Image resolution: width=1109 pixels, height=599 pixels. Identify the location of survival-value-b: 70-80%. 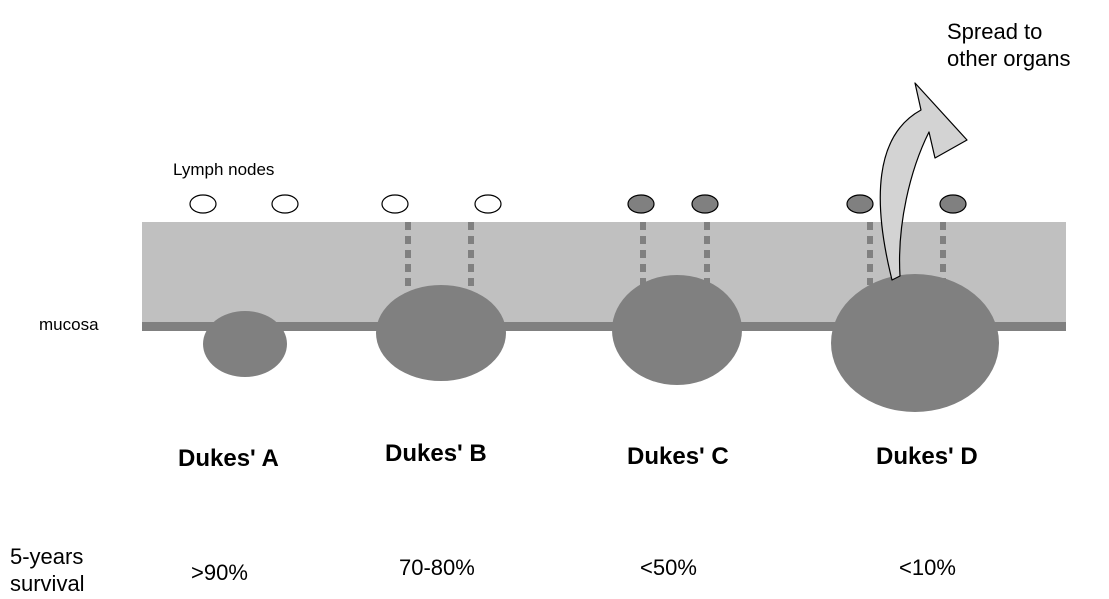
(437, 568).